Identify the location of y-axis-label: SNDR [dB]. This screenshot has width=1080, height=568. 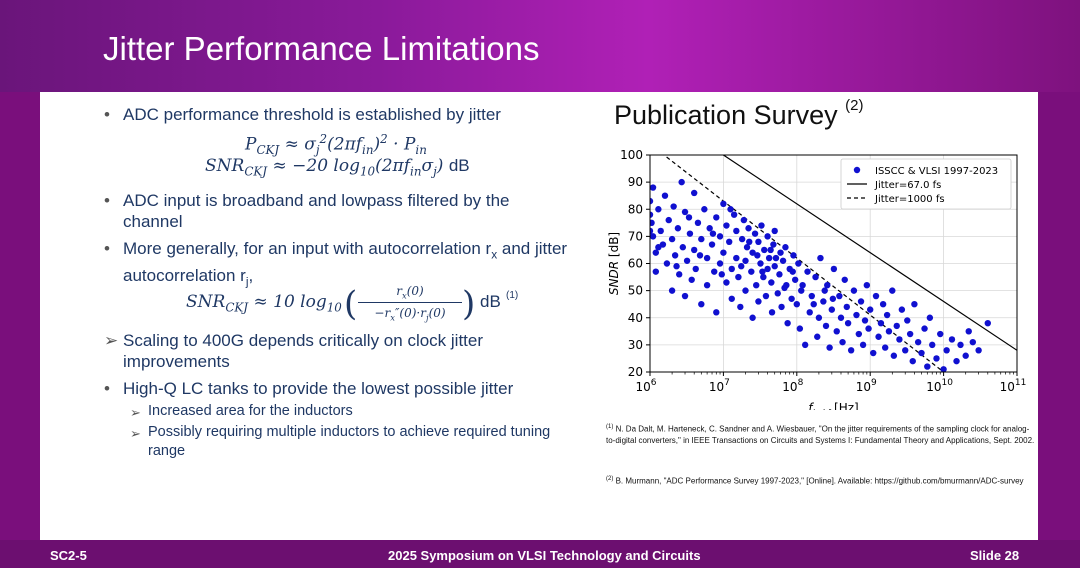
(614, 263).